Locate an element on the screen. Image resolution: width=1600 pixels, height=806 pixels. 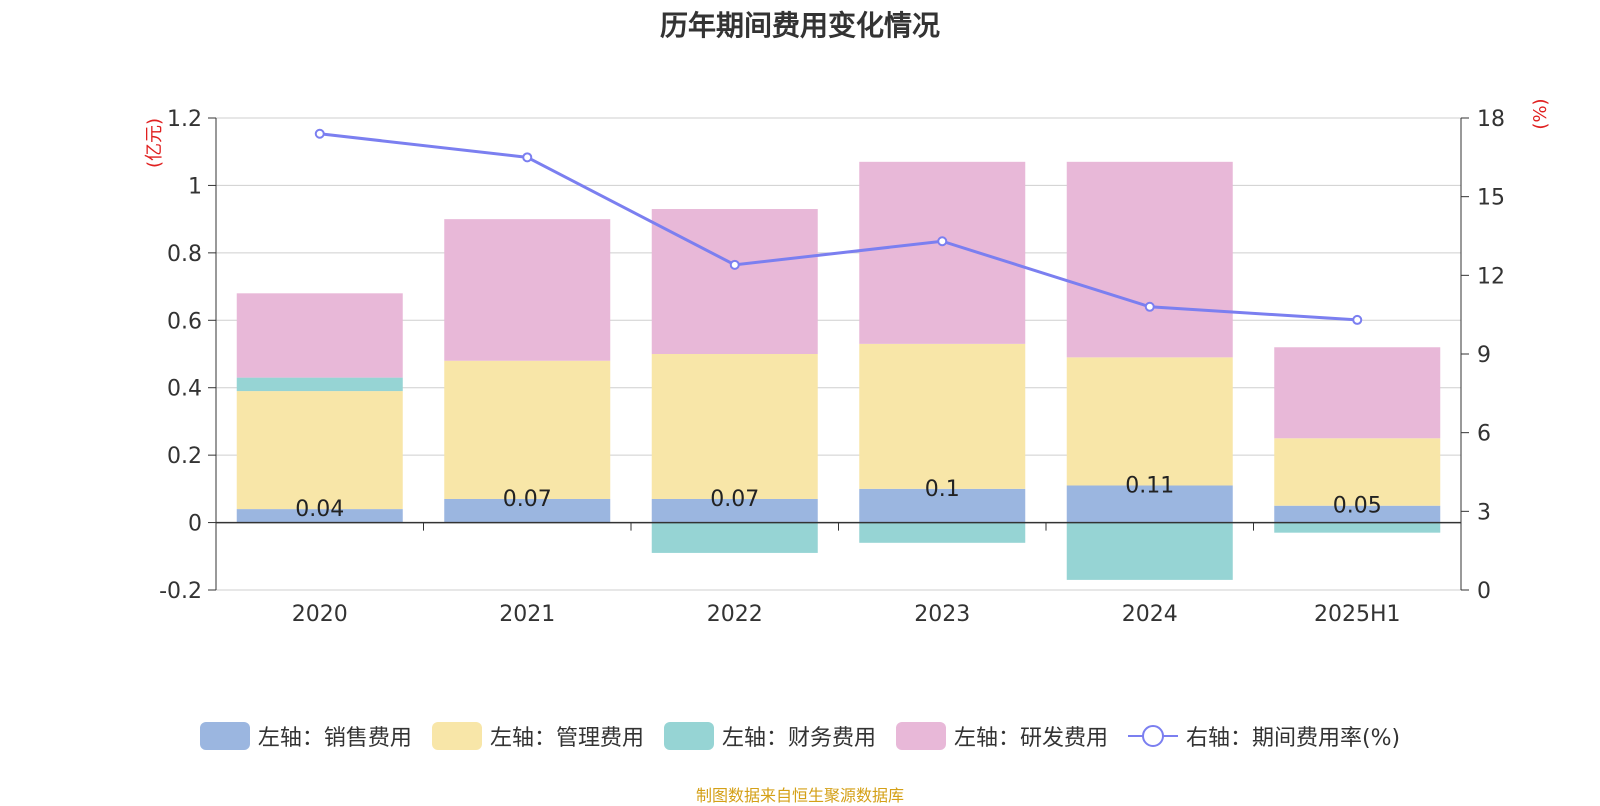
x-tick-label: 2020 is located at coordinates (320, 614).